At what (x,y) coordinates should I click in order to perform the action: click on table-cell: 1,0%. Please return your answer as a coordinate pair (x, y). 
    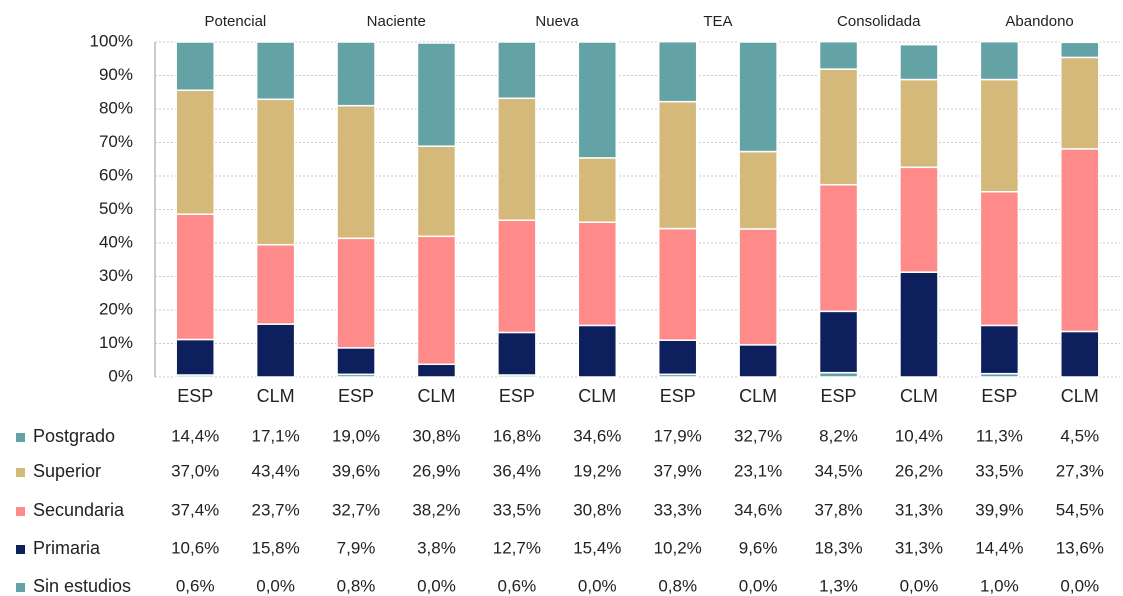
    Looking at the image, I should click on (999, 585).